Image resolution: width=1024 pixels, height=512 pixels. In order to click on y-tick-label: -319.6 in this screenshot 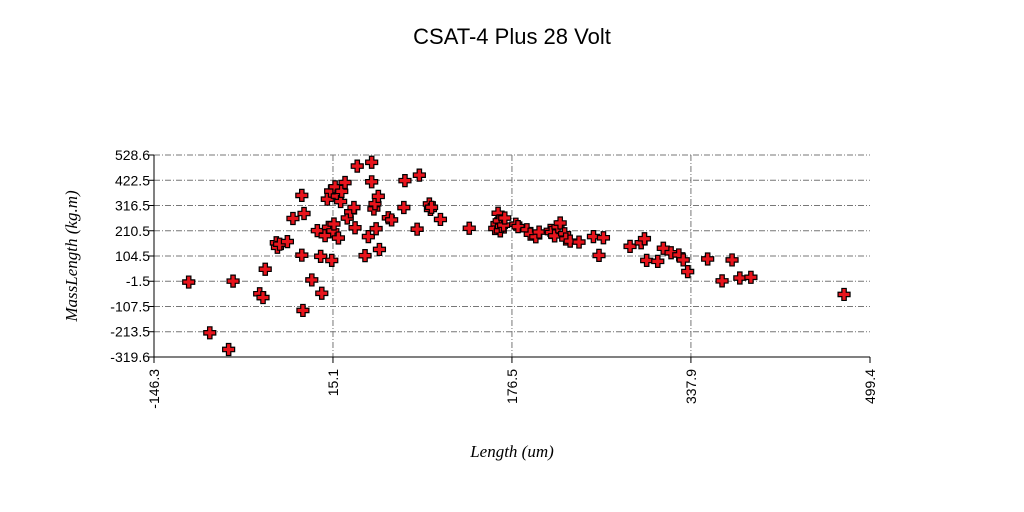, I will do `click(130, 357)`.